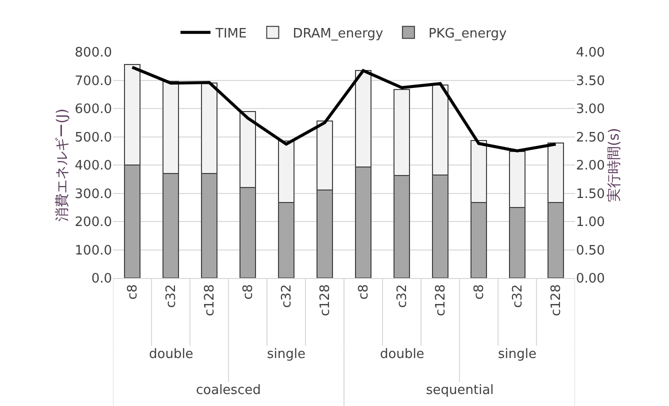 This screenshot has height=406, width=669. I want to click on text: sequential, so click(460, 390).